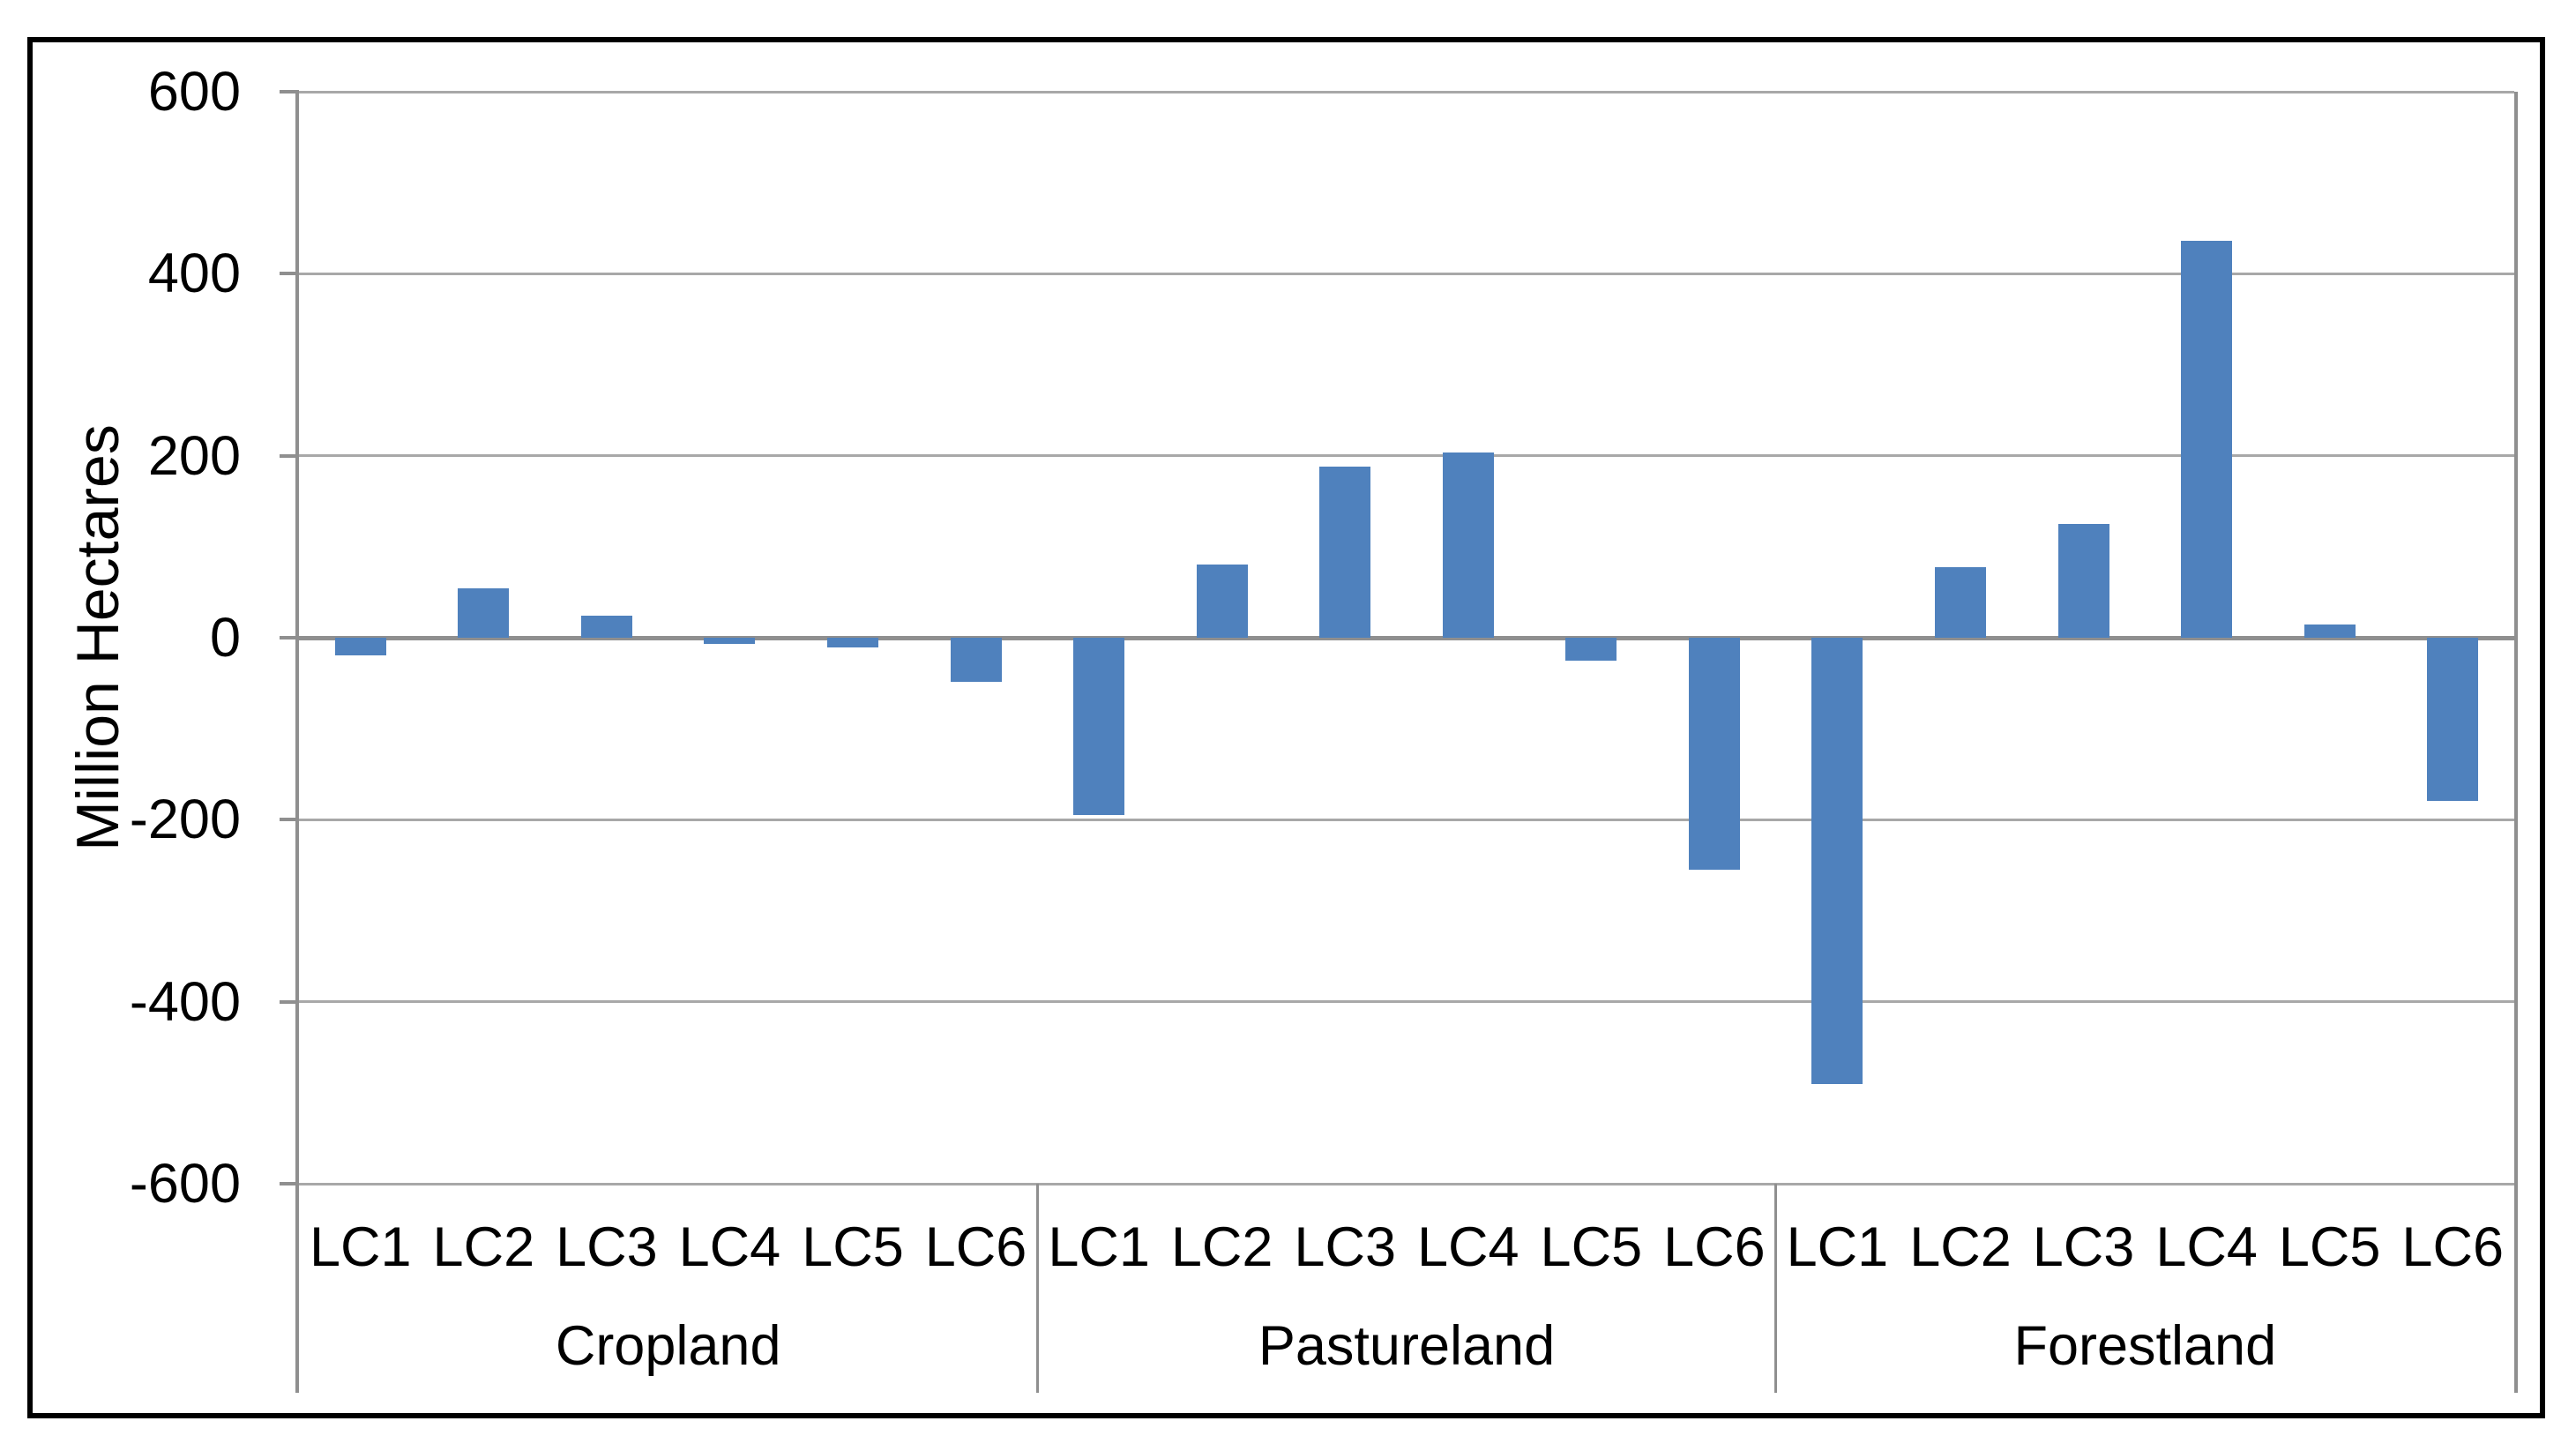 Image resolution: width=2576 pixels, height=1451 pixels. What do you see at coordinates (2329, 631) in the screenshot?
I see `bar-forestland-lc5` at bounding box center [2329, 631].